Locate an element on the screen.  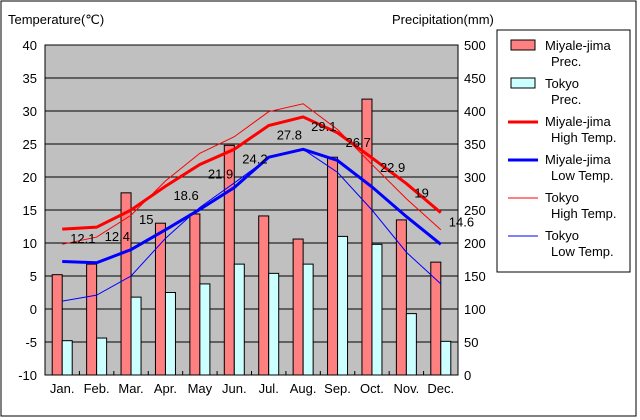
right-axis-title: Precipitation(mm) is located at coordinates (443, 19).